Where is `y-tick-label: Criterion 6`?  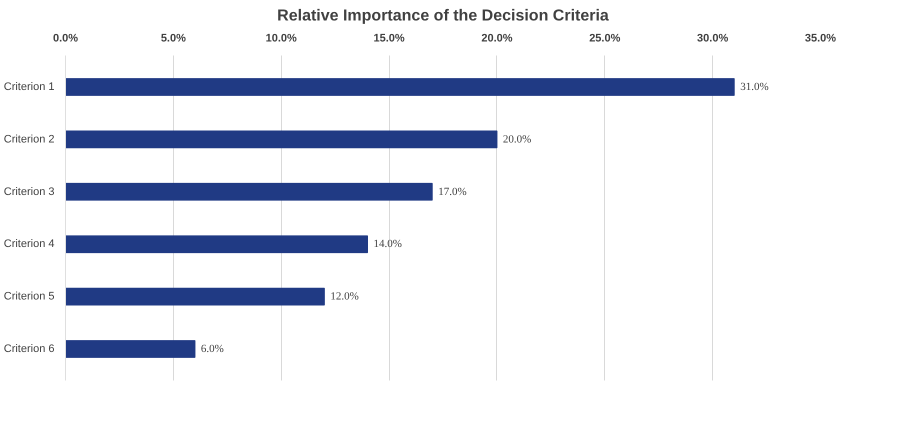 y-tick-label: Criterion 6 is located at coordinates (29, 349).